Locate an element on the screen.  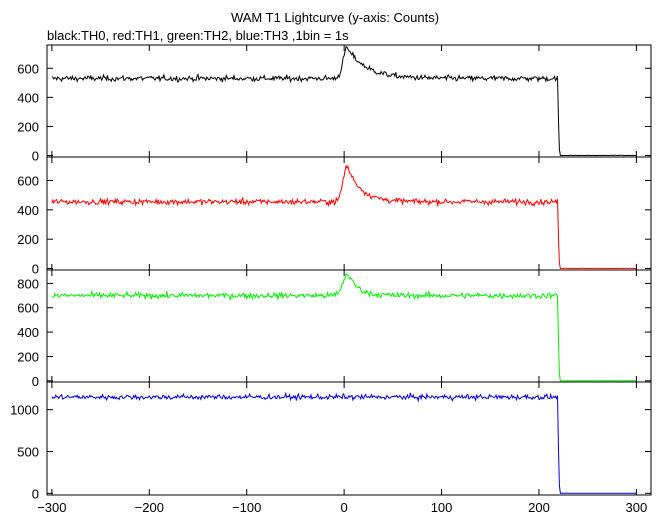
x-tick-label: −300 is located at coordinates (51, 507).